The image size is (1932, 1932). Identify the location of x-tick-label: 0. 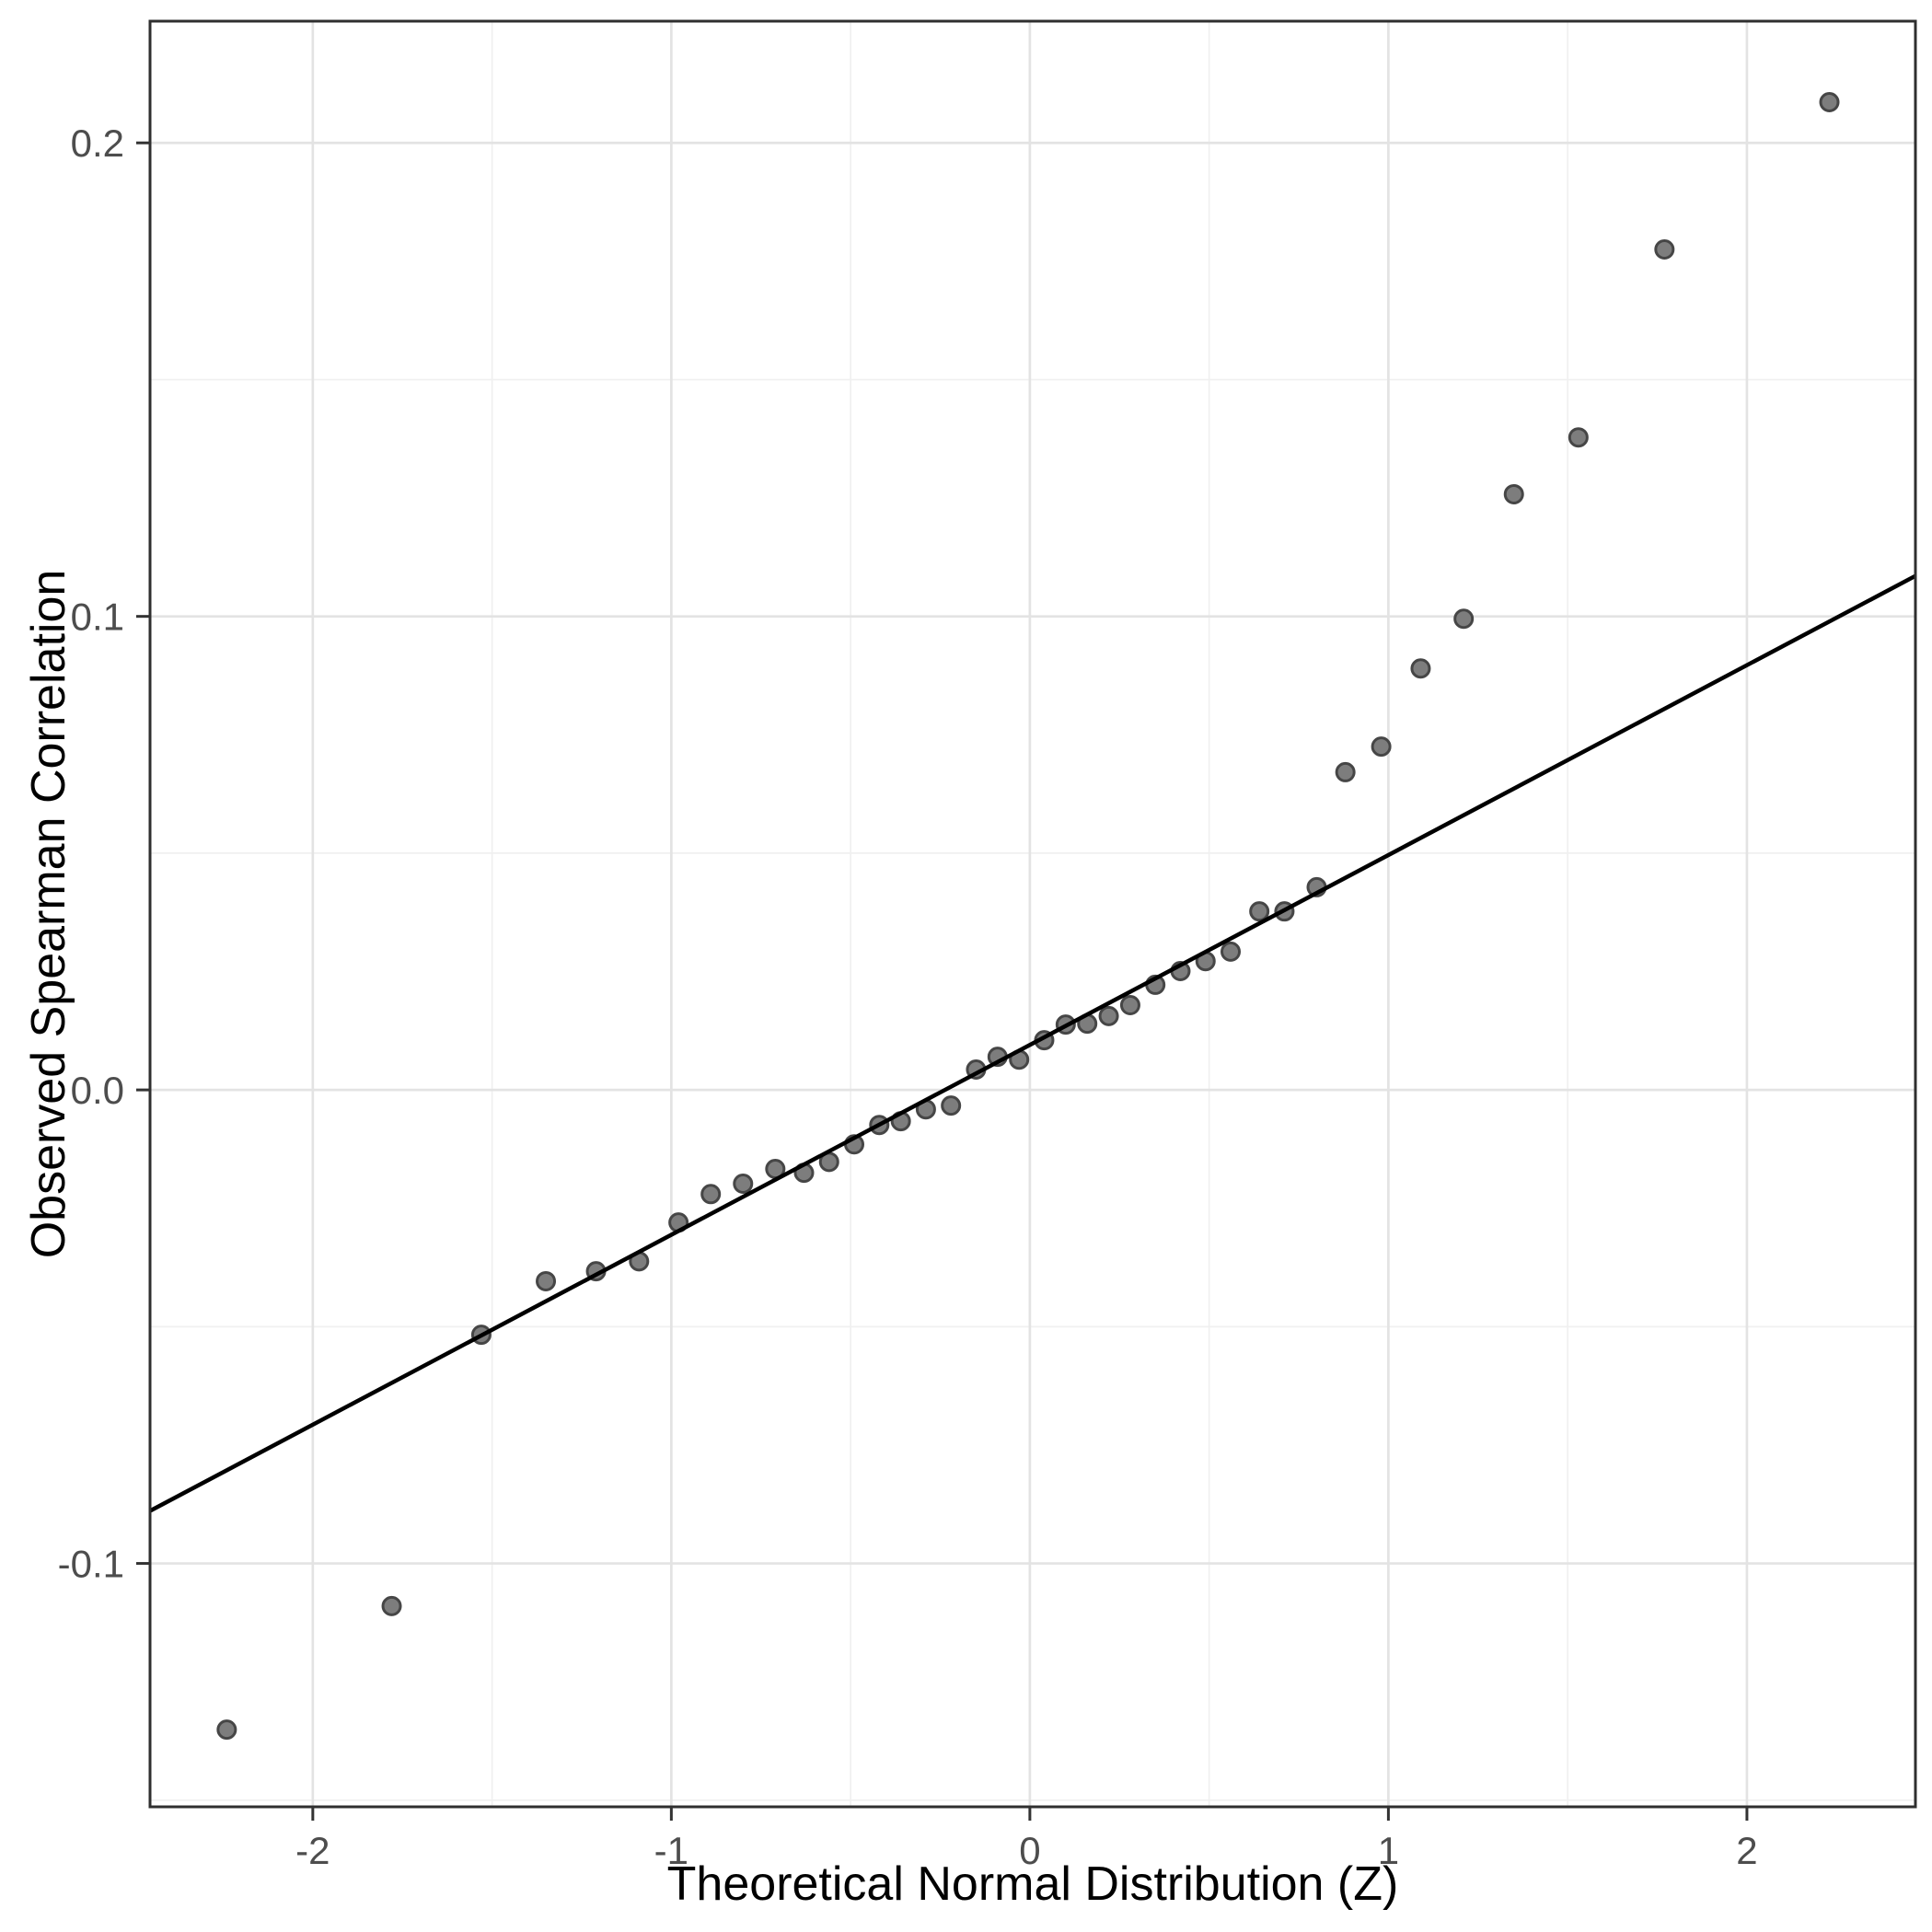
(1029, 1851).